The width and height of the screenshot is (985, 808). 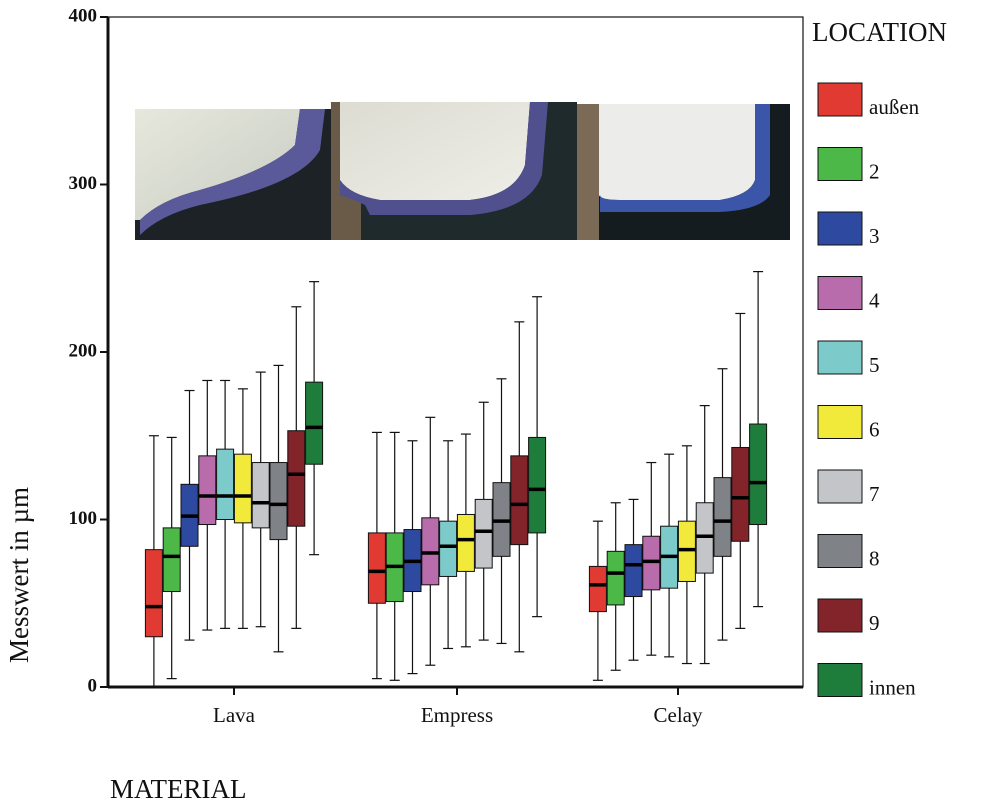 I want to click on legend-label: außen, so click(x=894, y=107).